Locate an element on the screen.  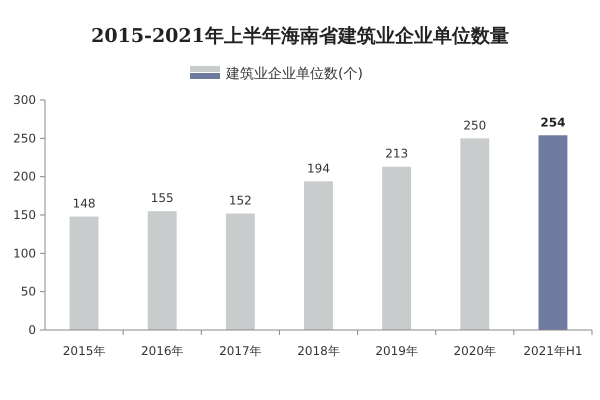
y-tick-label: 150 is located at coordinates (24, 215).